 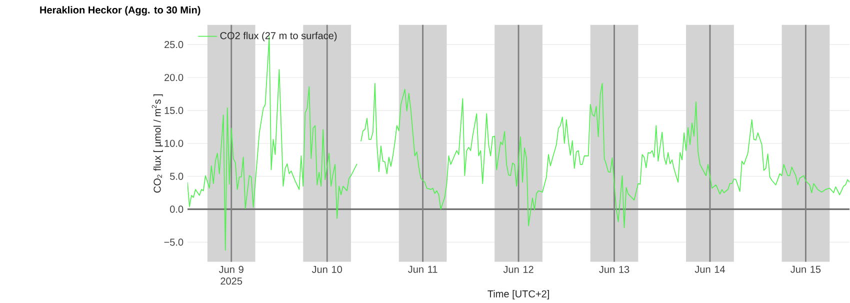 I want to click on x-tick-label: Jun 10, so click(x=327, y=269).